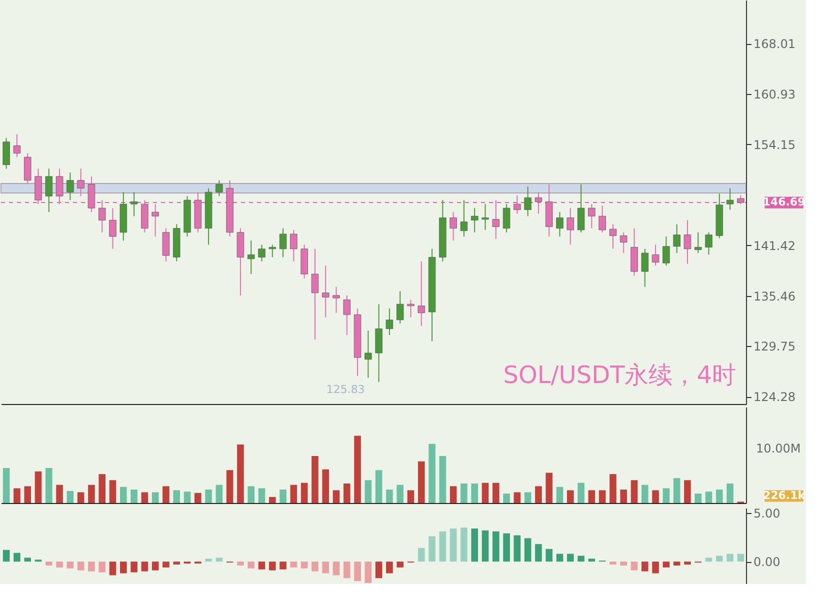 This screenshot has height=596, width=828. What do you see at coordinates (775, 145) in the screenshot?
I see `y-tick-label: 154.15` at bounding box center [775, 145].